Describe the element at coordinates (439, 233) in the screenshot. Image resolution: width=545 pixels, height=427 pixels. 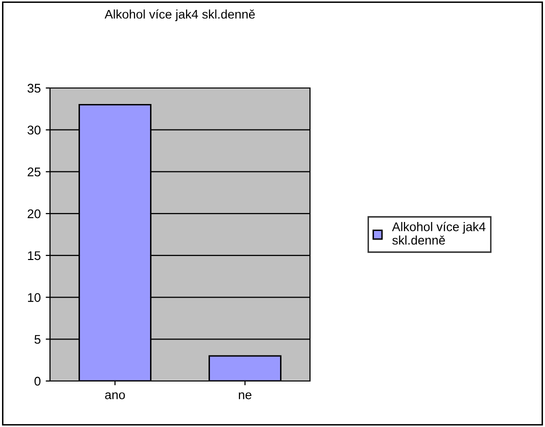
I see `legend-label: Alkohol více jak4 skl.denně` at that location.